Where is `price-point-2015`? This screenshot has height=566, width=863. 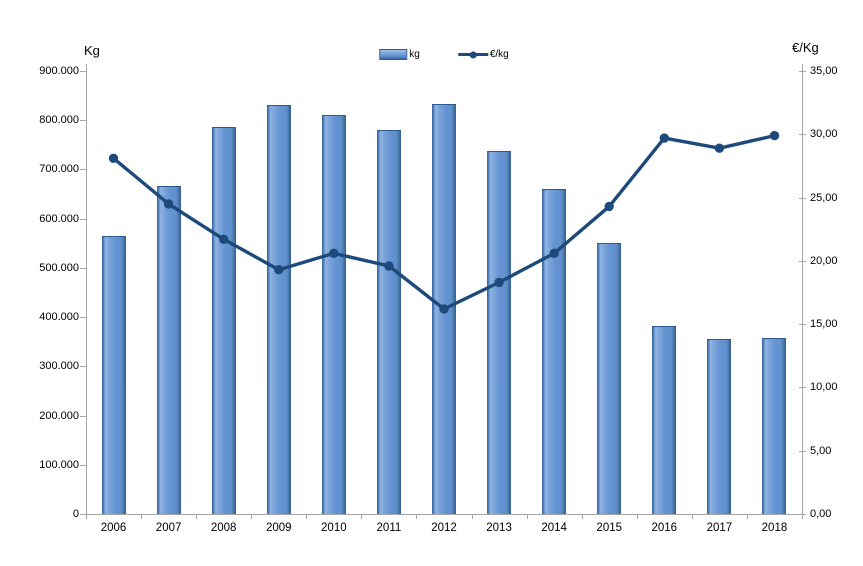 price-point-2015 is located at coordinates (609, 206).